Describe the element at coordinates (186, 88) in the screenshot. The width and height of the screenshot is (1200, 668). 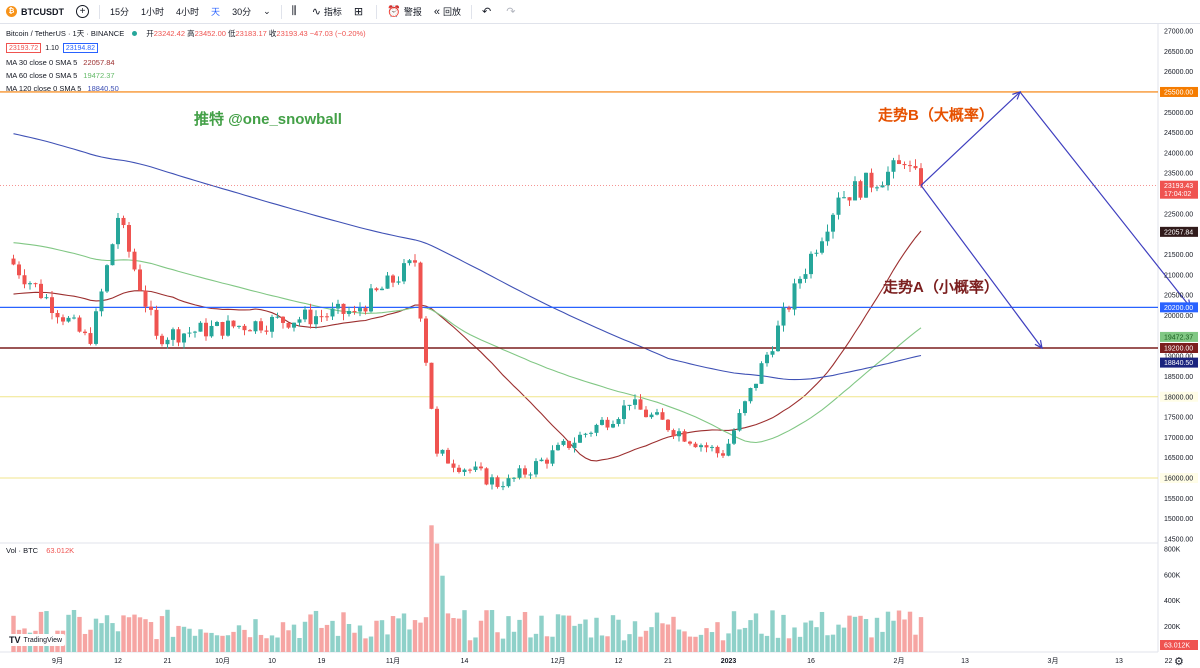
I see `ma120-legend: MA 120 close 0 SMA 5 18840.50` at that location.